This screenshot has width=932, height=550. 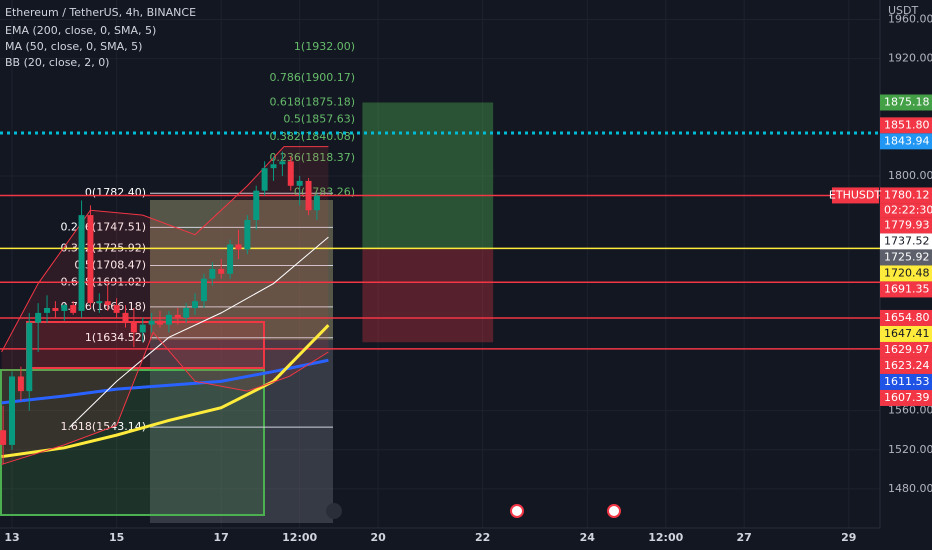 What do you see at coordinates (473, 511) in the screenshot?
I see `event-icons` at bounding box center [473, 511].